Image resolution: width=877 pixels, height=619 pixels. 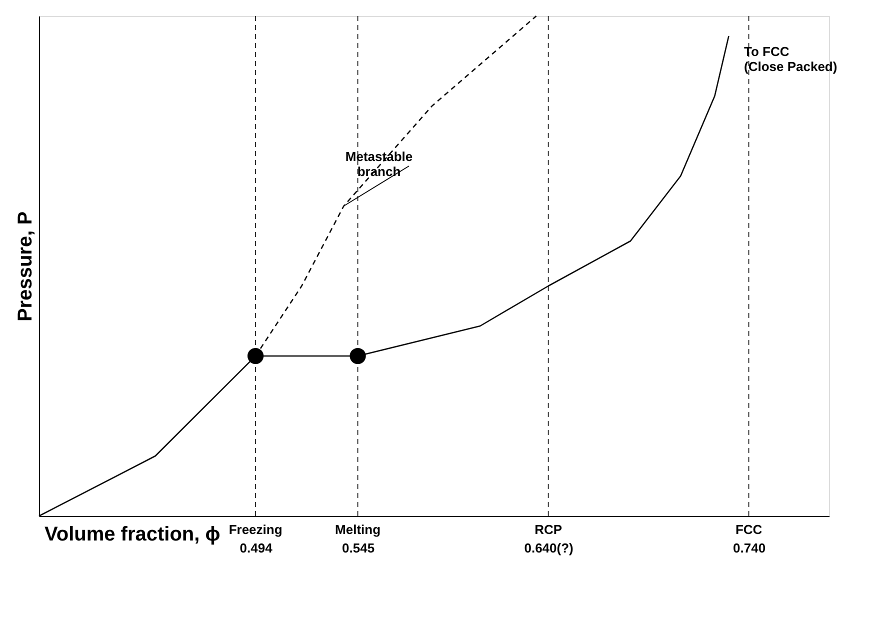 I want to click on annotation: Freezing, so click(x=255, y=529).